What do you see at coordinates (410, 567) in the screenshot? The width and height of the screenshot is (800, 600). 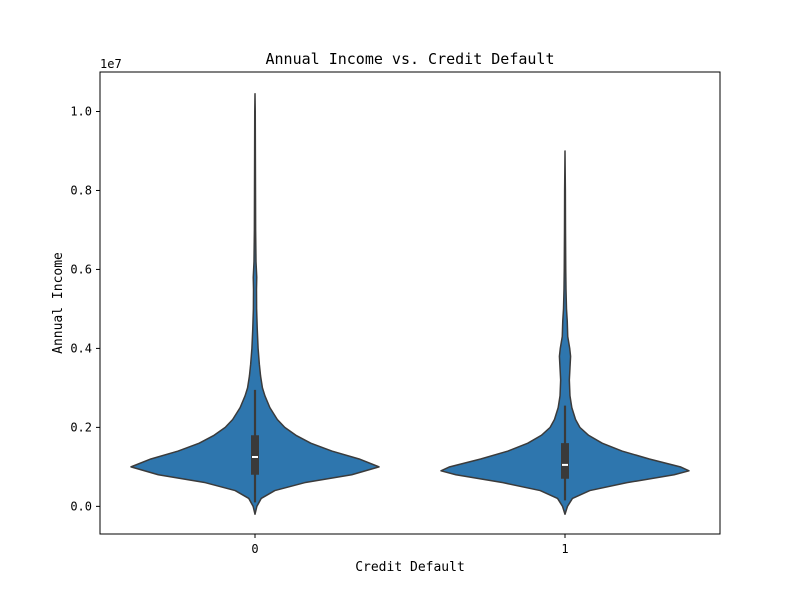 I see `x-axis-label: Credit Default` at bounding box center [410, 567].